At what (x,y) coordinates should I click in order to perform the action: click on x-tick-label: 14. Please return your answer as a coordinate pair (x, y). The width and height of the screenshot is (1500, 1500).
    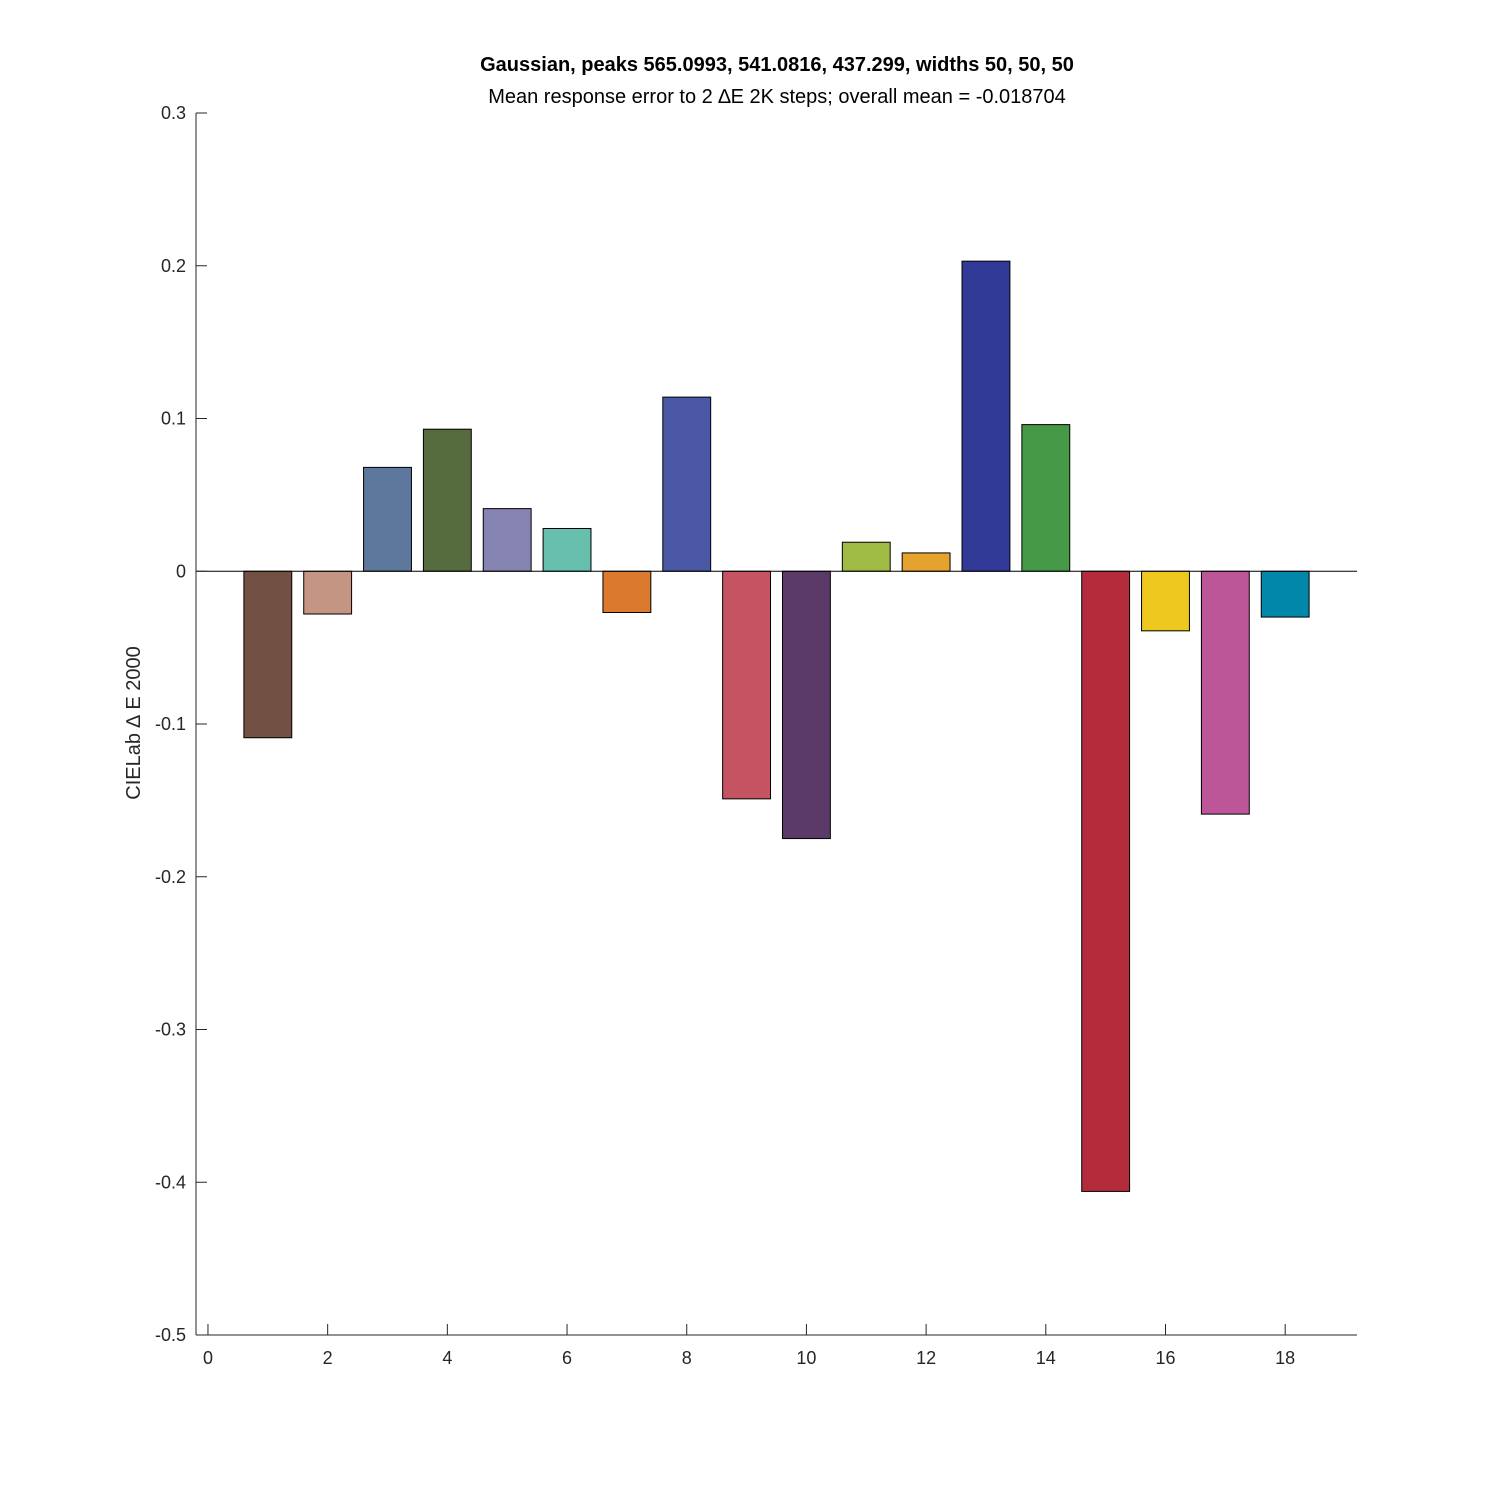
    Looking at the image, I should click on (1046, 1358).